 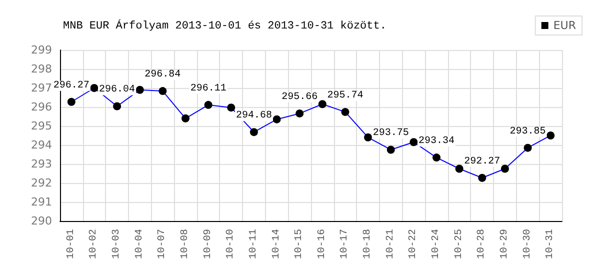 What do you see at coordinates (528, 244) in the screenshot?
I see `x-tick-label: 10-30` at bounding box center [528, 244].